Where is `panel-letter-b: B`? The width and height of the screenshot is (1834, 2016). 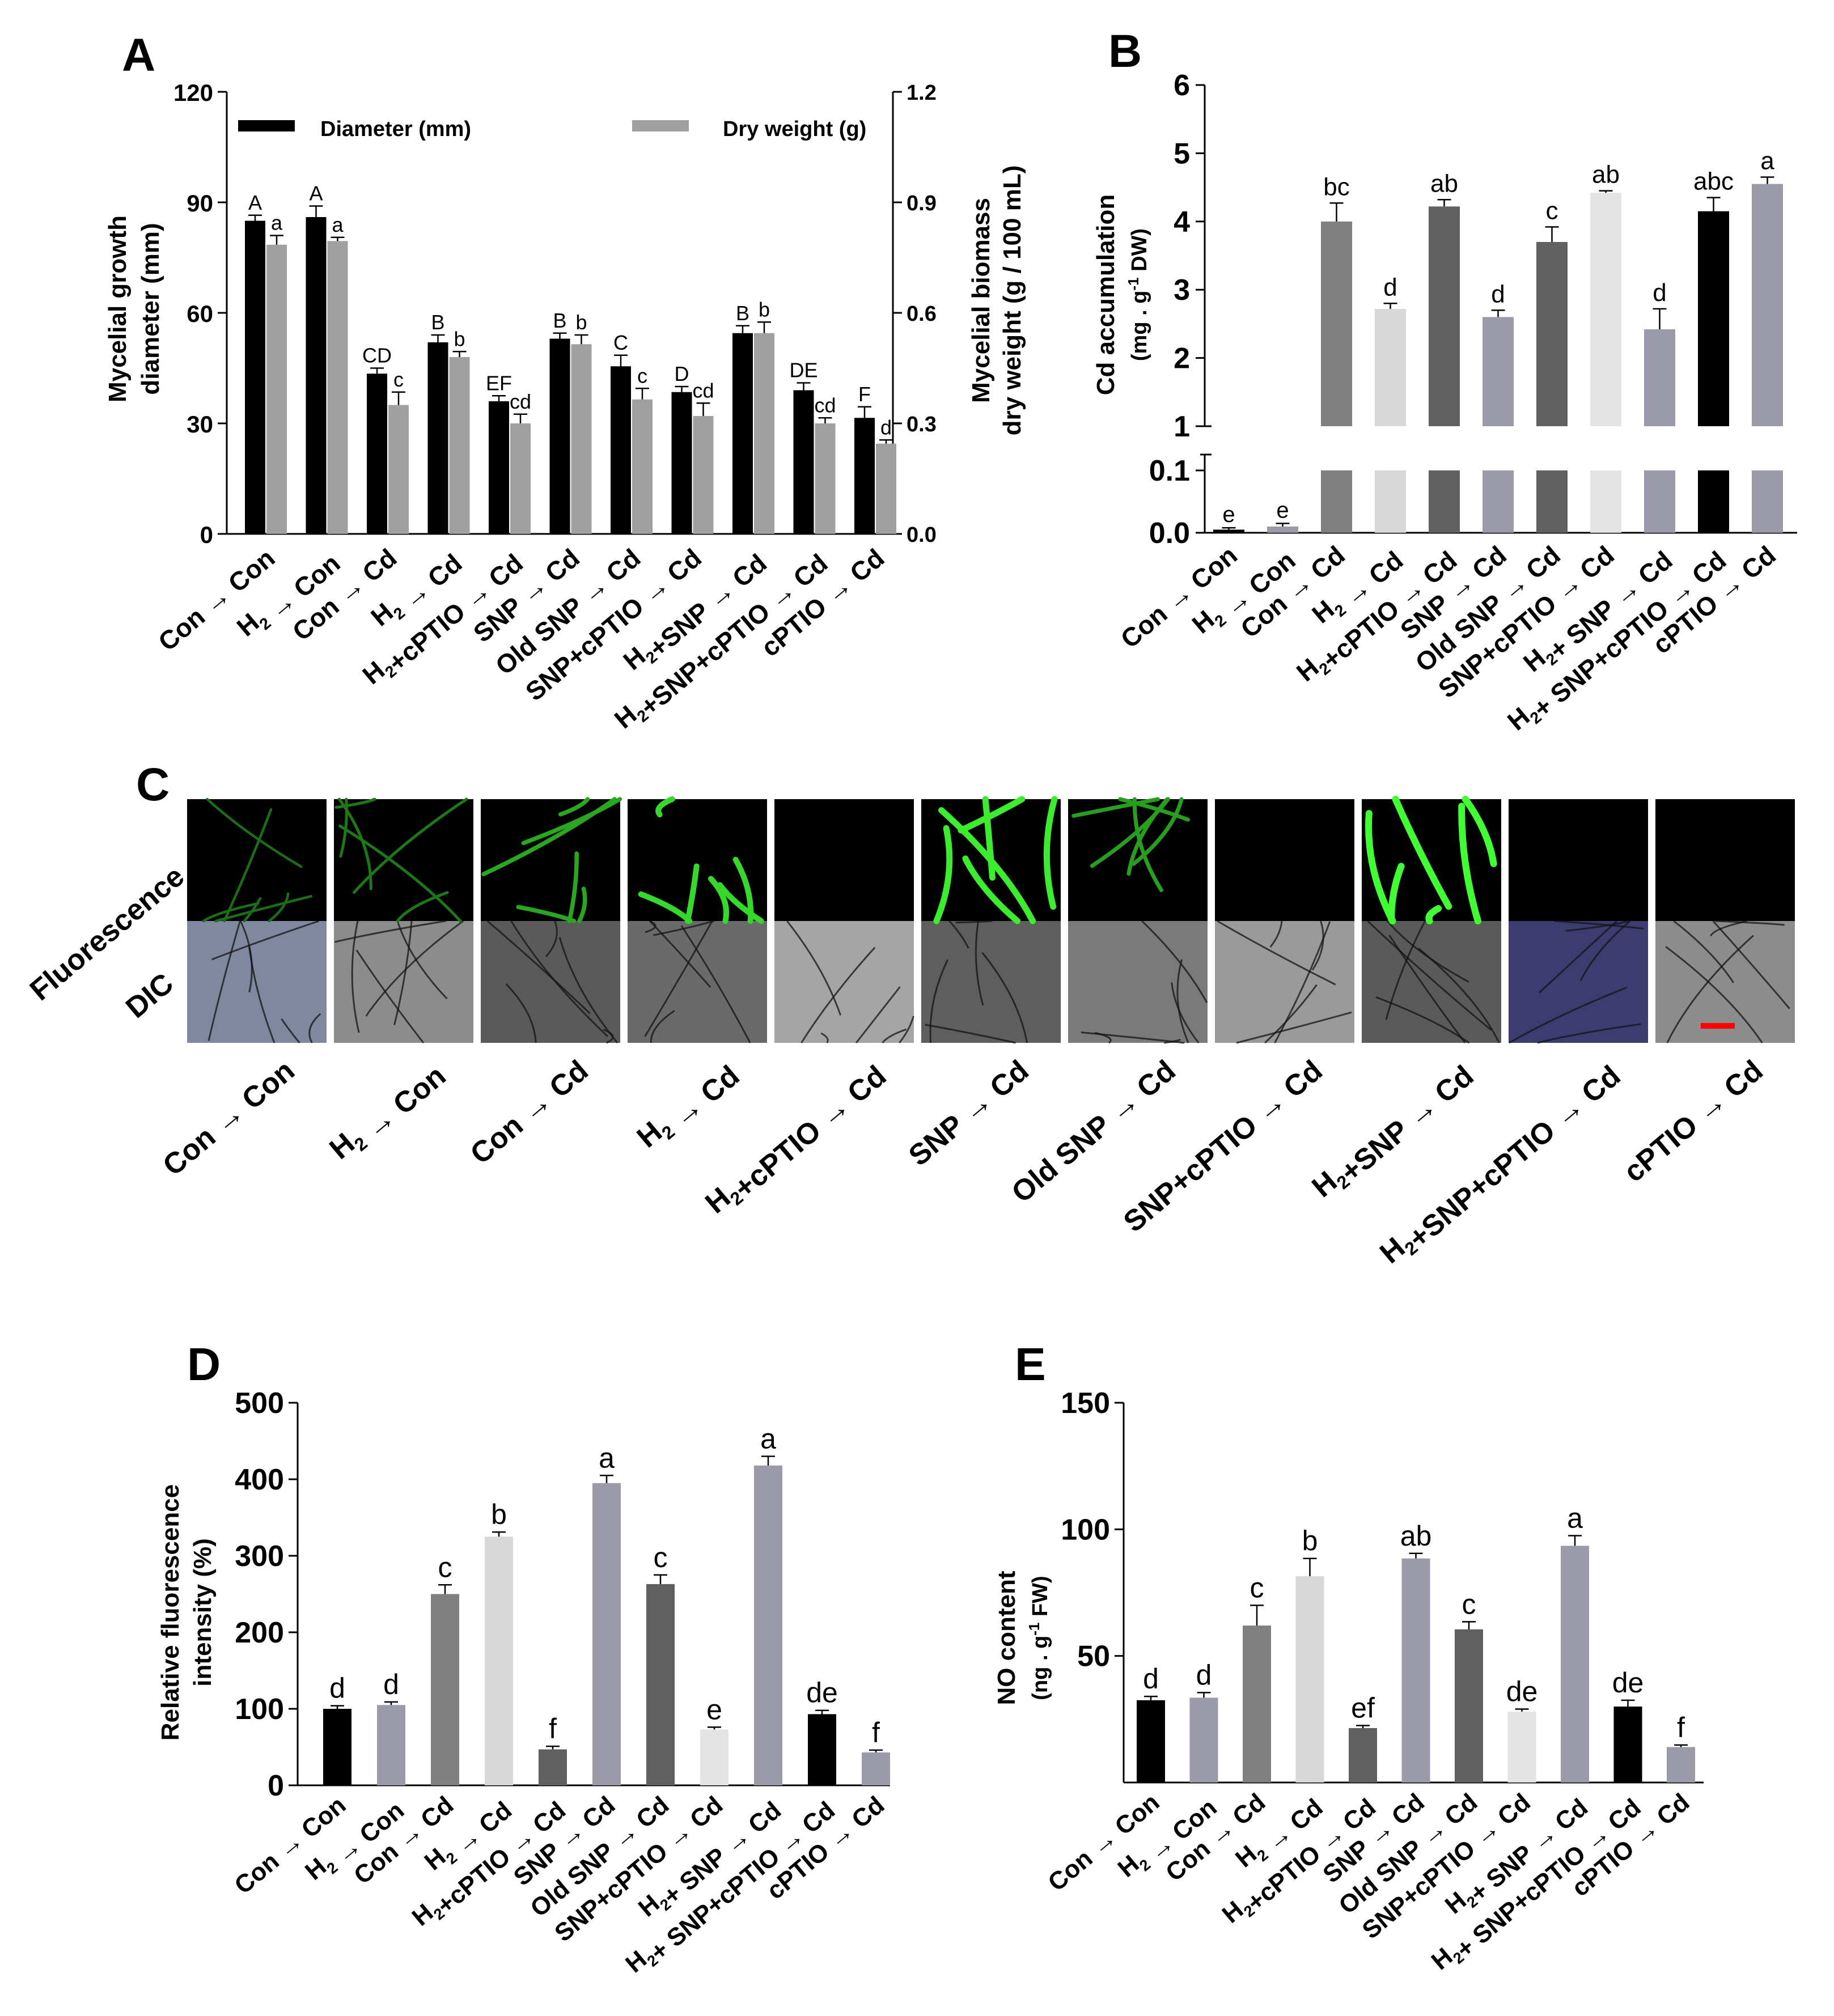 panel-letter-b: B is located at coordinates (1125, 52).